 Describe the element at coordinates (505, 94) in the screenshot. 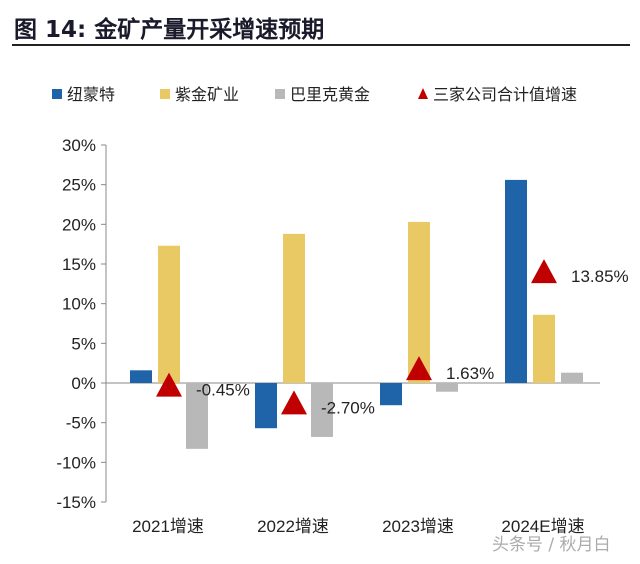

I see `legend-label: 三家公司合计值增速` at that location.